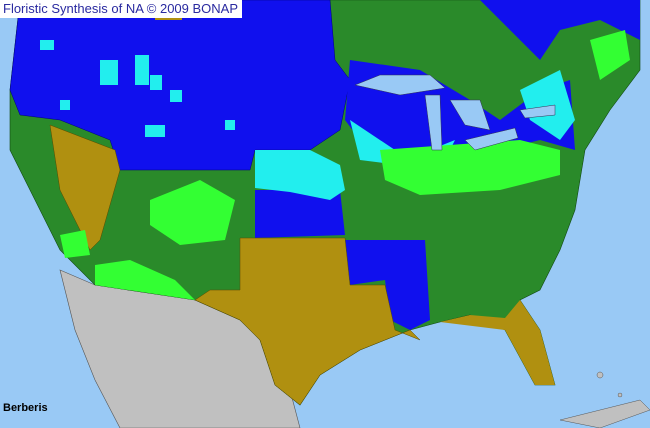 This screenshot has height=428, width=650. I want to click on region-olive-south, so click(307, 321).